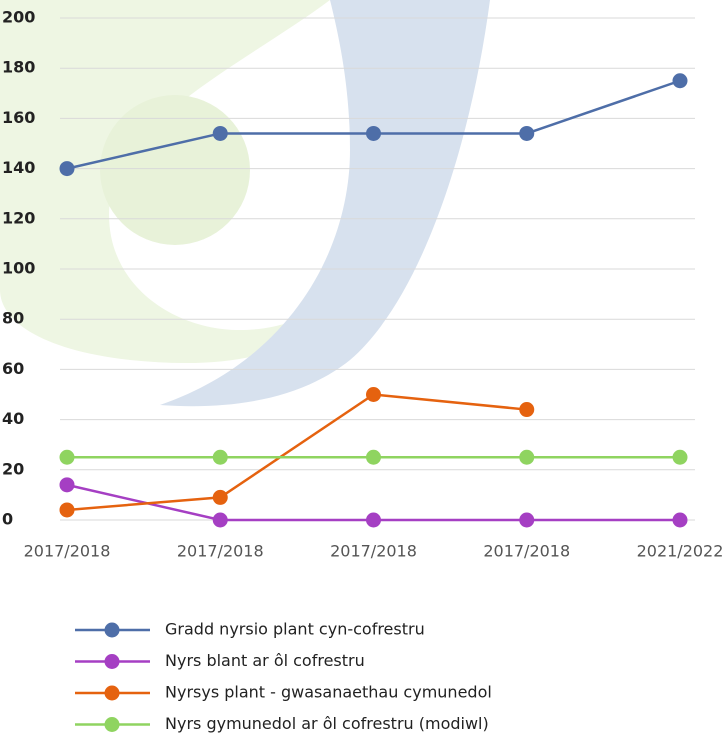 This screenshot has height=740, width=723. Describe the element at coordinates (18, 17) in the screenshot. I see `y-tick-label: 200` at that location.